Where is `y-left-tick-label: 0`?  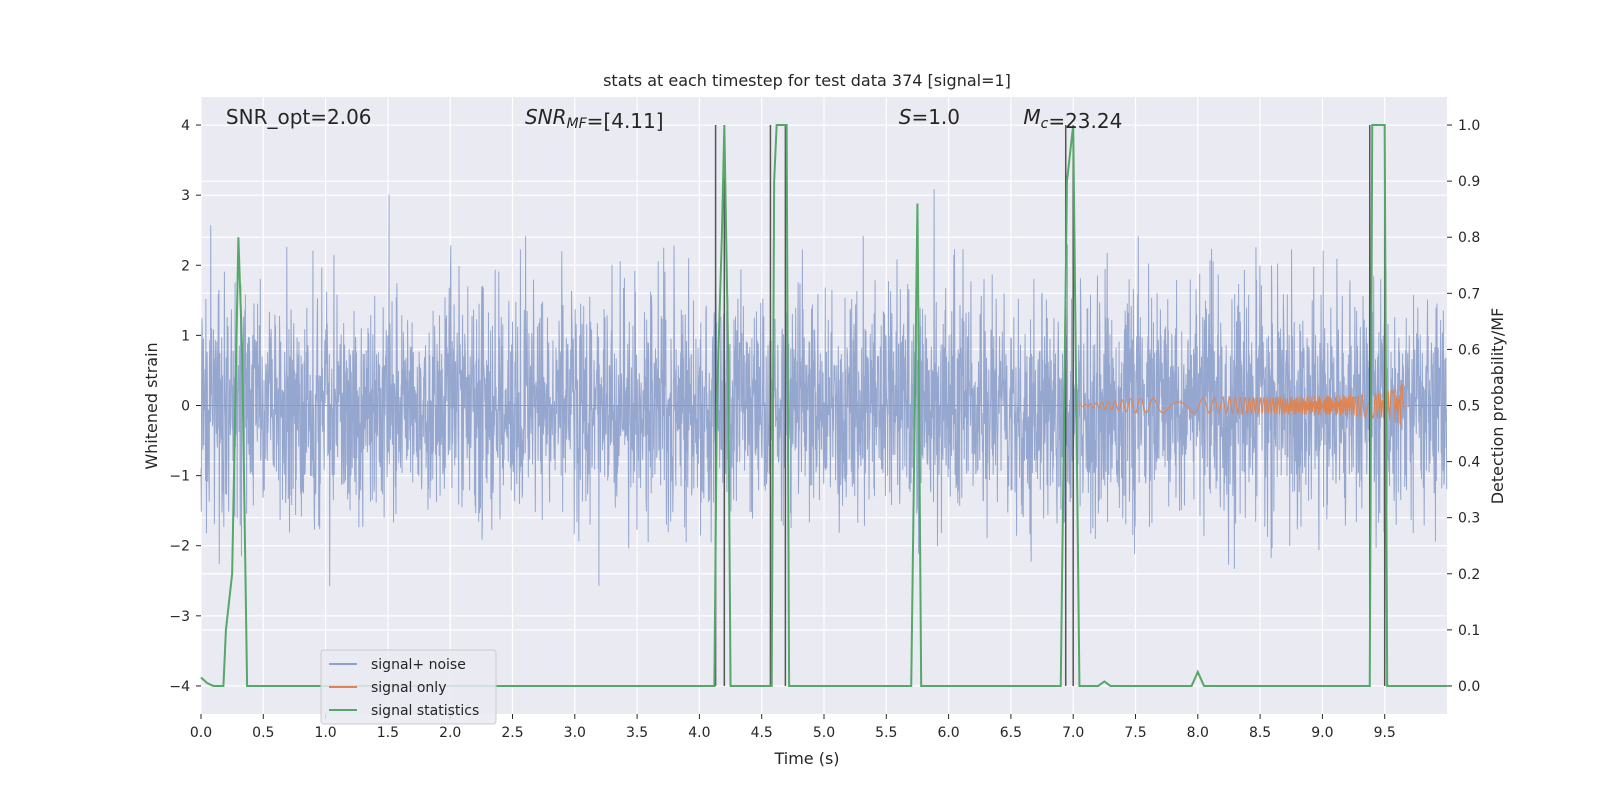
y-left-tick-label: 0 is located at coordinates (185, 407).